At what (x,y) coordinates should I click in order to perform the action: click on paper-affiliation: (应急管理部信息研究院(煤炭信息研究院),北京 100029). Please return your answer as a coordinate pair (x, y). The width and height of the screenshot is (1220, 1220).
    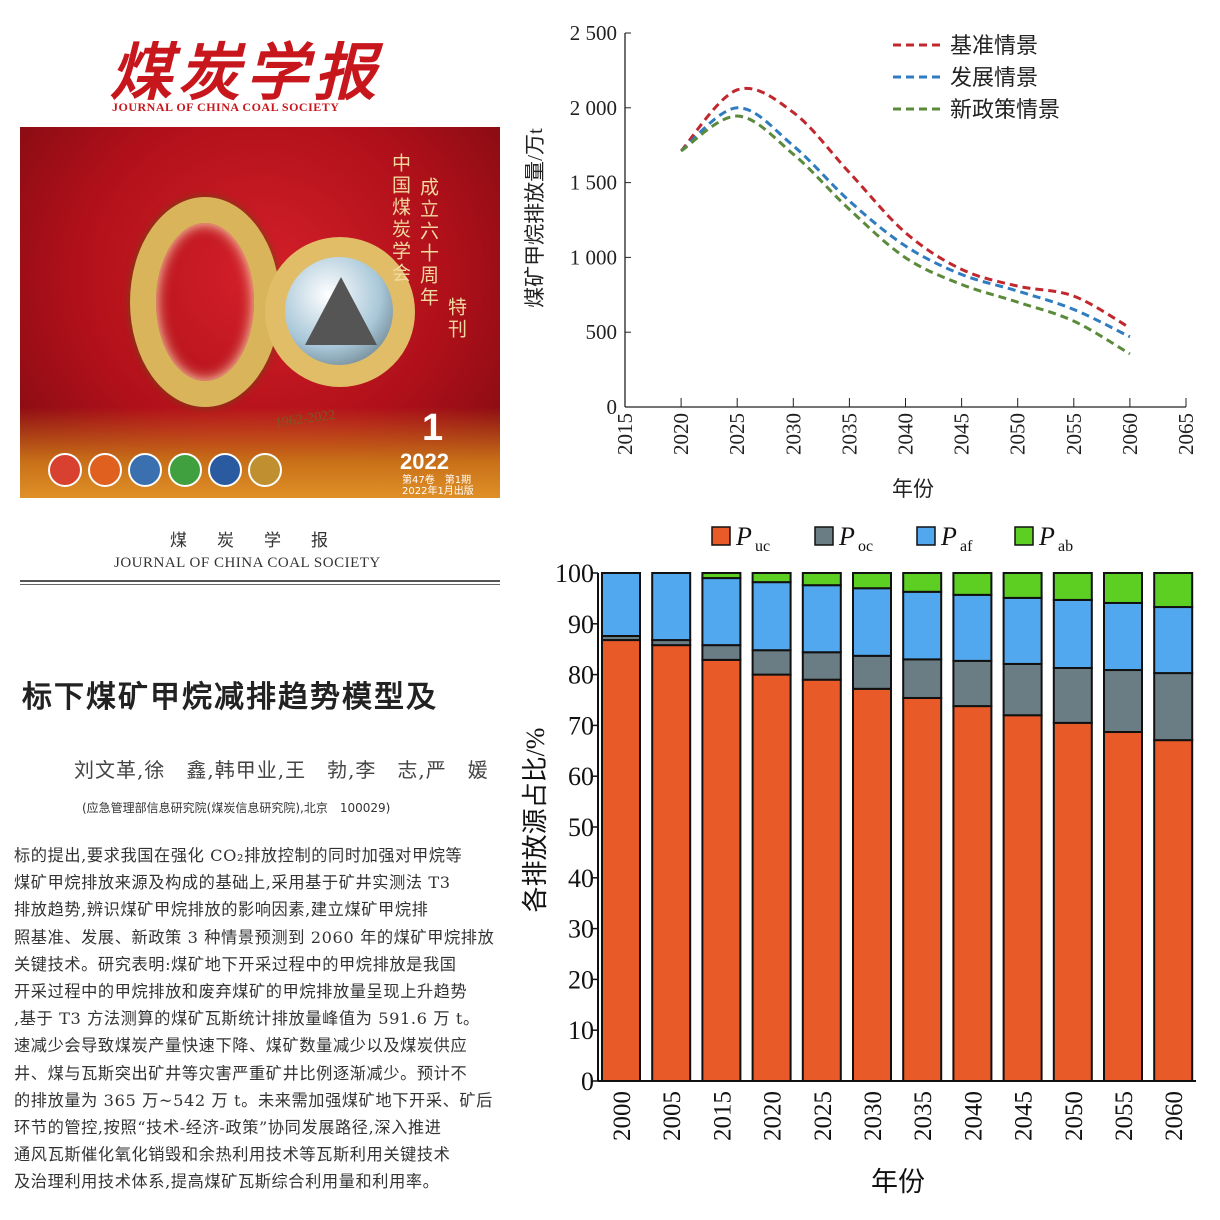
    Looking at the image, I should click on (236, 808).